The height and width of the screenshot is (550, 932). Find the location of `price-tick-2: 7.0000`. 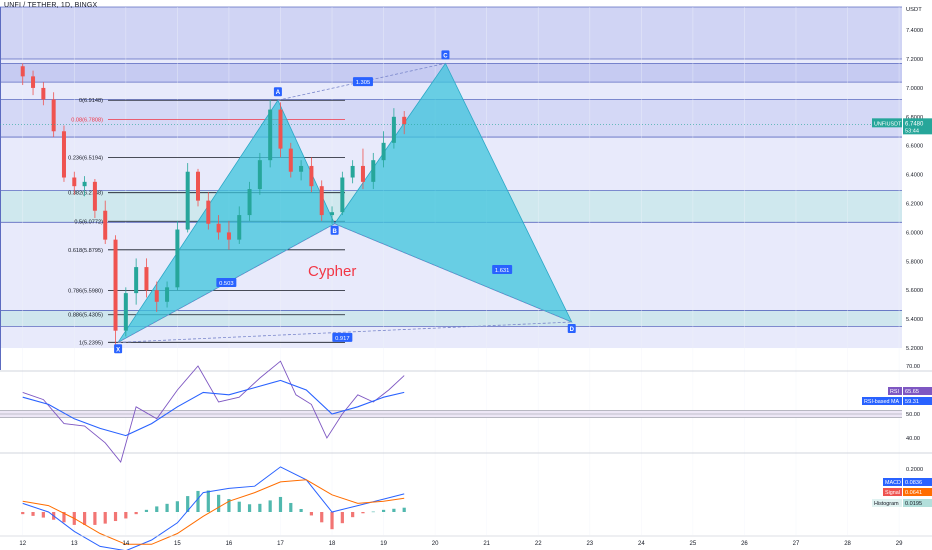

price-tick-2: 7.0000 is located at coordinates (914, 89).